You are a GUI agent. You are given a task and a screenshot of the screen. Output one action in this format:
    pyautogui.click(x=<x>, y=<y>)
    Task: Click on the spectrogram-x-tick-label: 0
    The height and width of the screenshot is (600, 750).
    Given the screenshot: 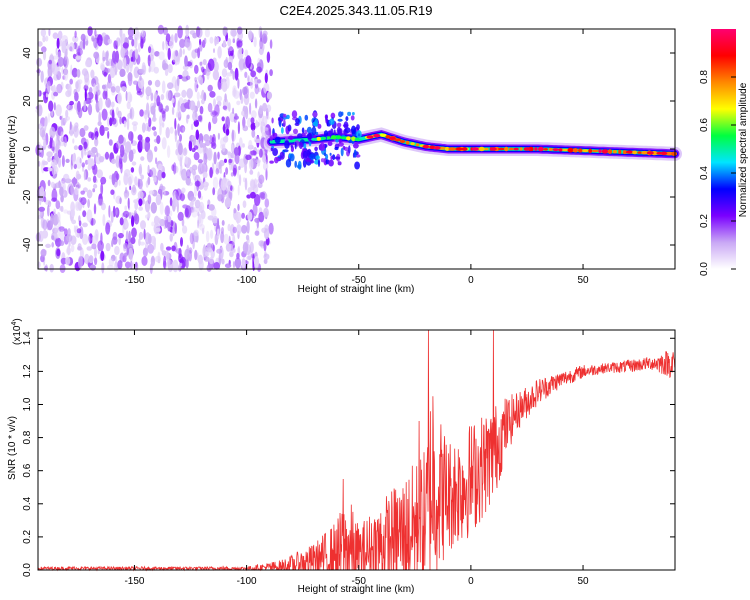 What is the action you would take?
    pyautogui.click(x=471, y=280)
    